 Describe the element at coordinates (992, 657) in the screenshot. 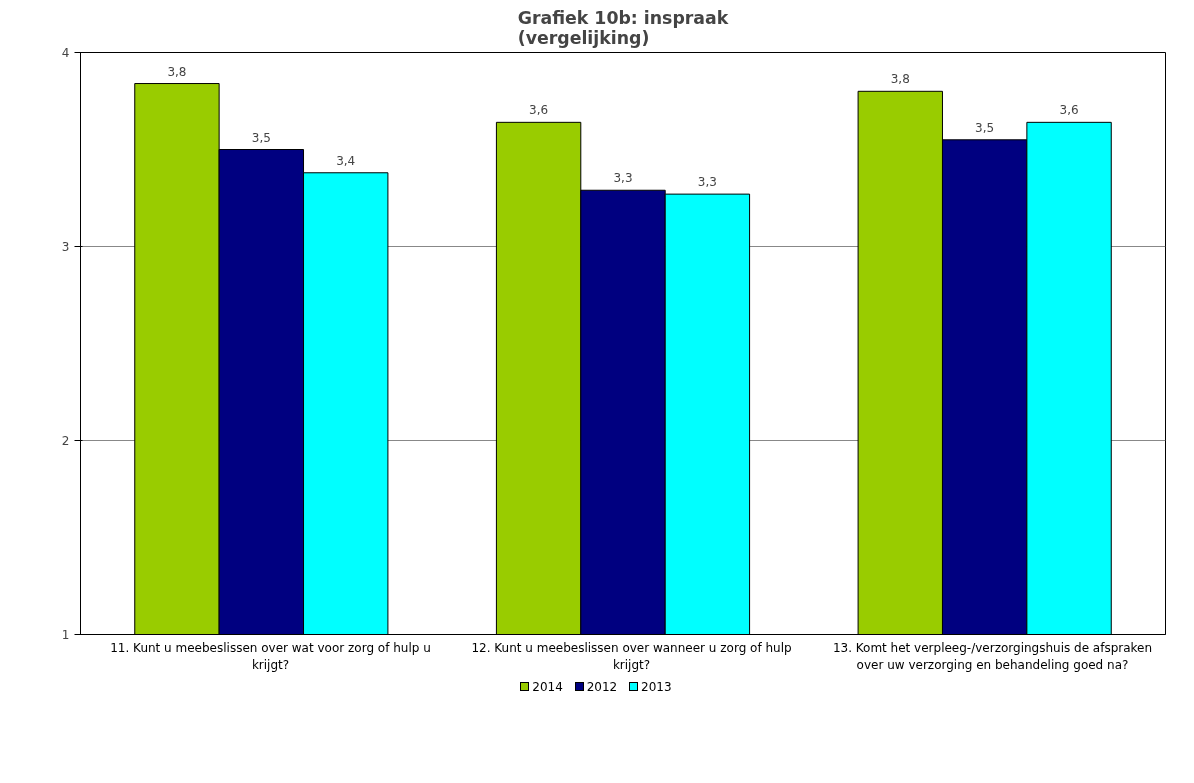

I see `x-tick-label: 13. Komt het verpleeg-/verzorgingshuis de afspraken over uw verzorging en behandeling goed na?` at that location.